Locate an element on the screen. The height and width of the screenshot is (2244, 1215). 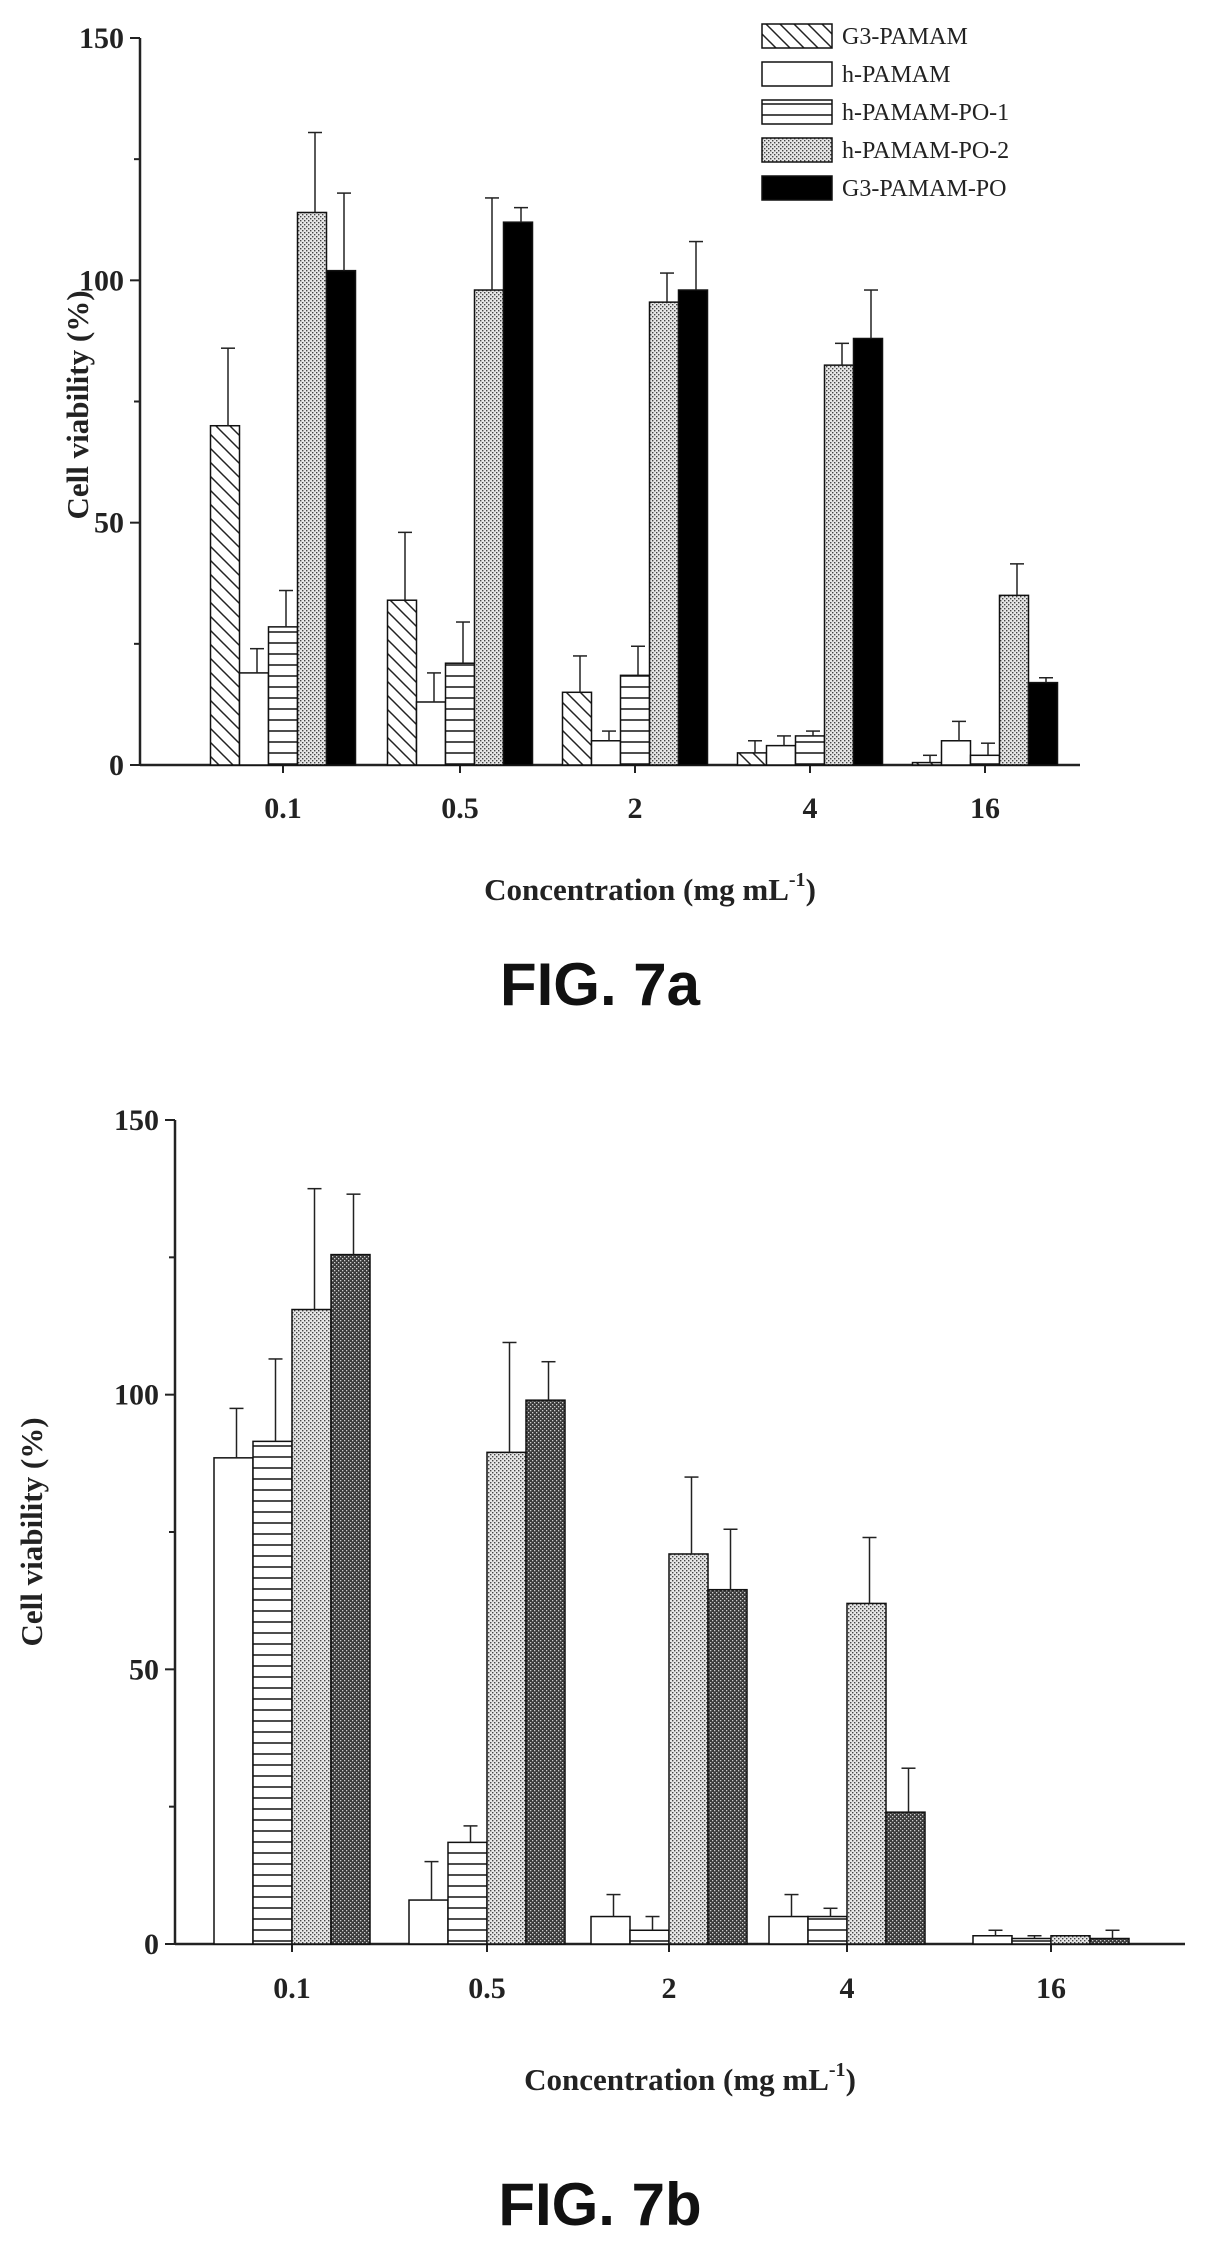
legend-label: G3-PAMAM-PO is located at coordinates (924, 189).